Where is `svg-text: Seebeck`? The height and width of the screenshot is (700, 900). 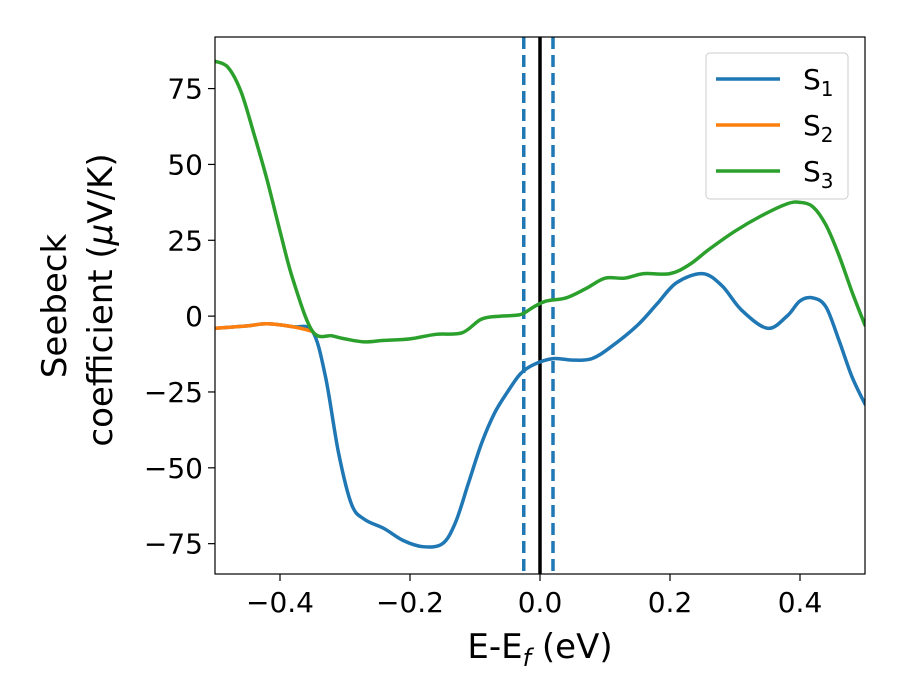
svg-text: Seebeck is located at coordinates (55, 306).